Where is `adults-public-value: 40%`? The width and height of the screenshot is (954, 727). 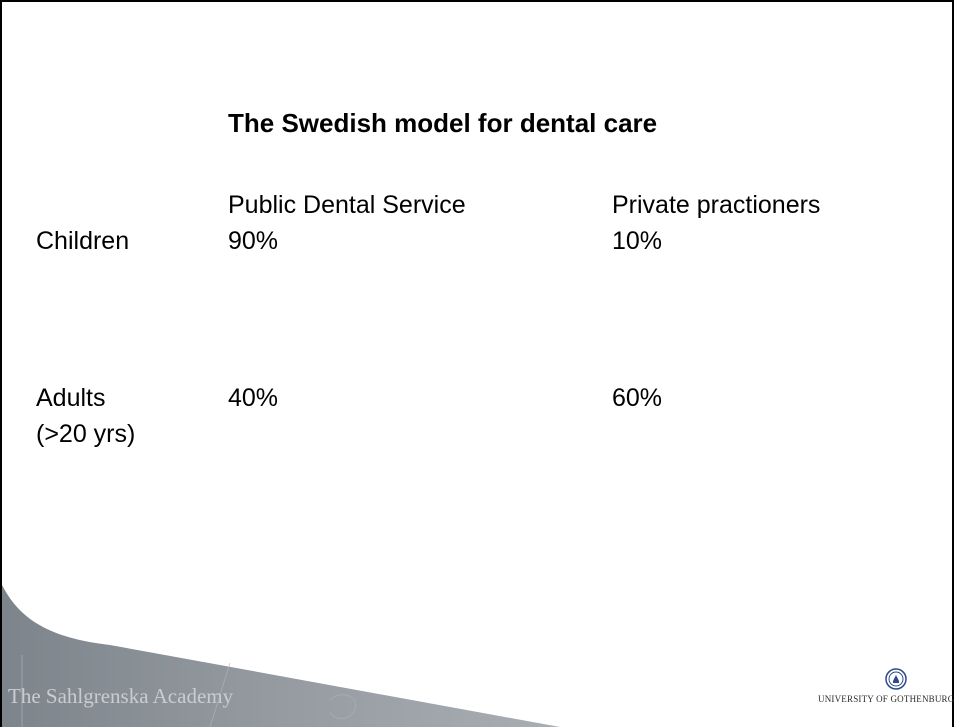
adults-public-value: 40% is located at coordinates (253, 398).